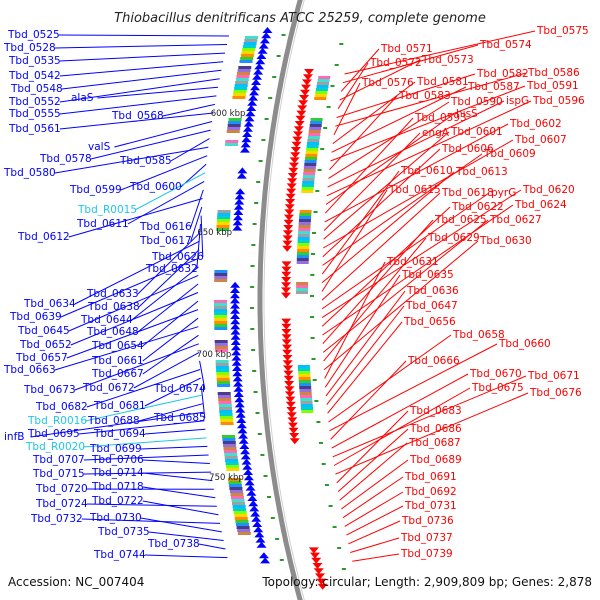 This screenshot has width=600, height=600. What do you see at coordinates (115, 449) in the screenshot?
I see `gene-label: Tbd_0699` at bounding box center [115, 449].